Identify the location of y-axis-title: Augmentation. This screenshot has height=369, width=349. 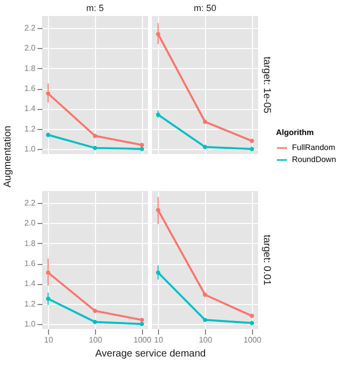
(8, 157).